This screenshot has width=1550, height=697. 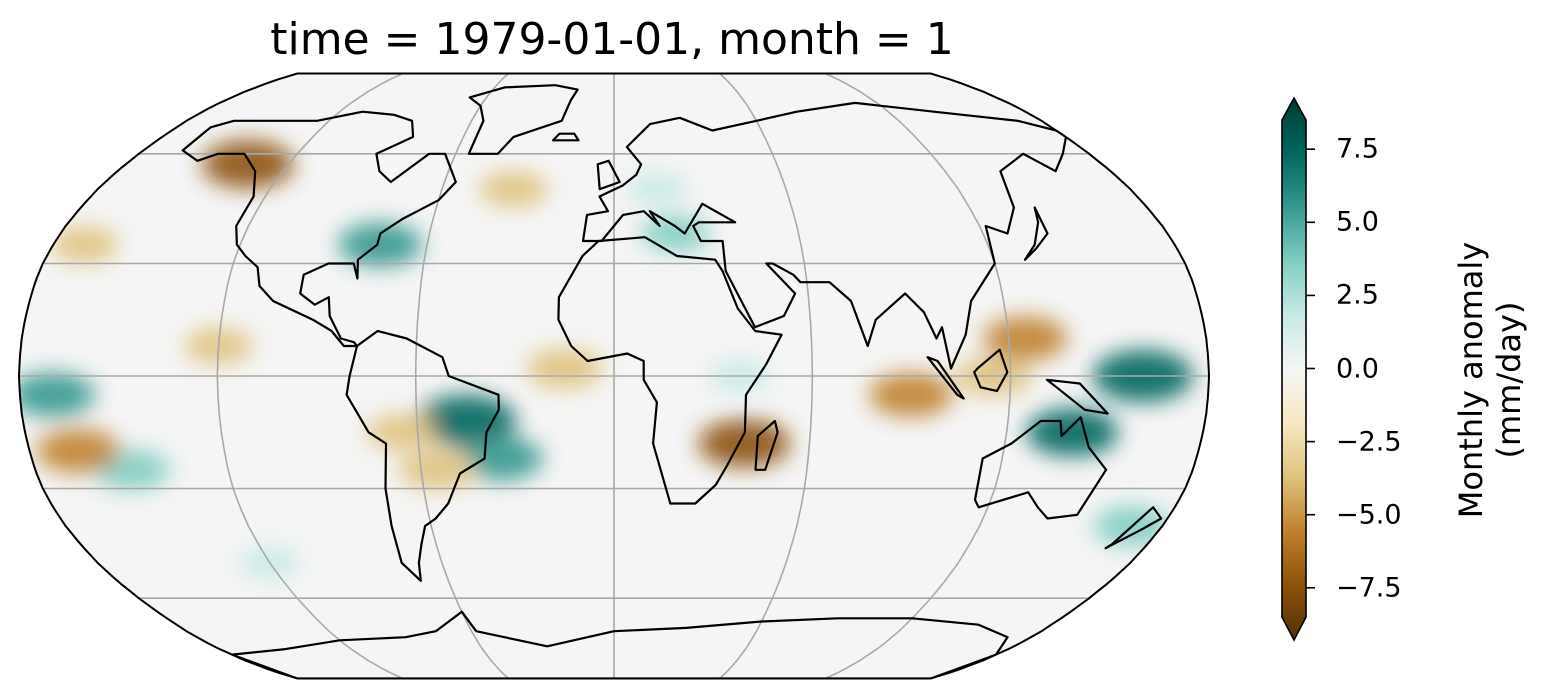 What do you see at coordinates (523, 119) in the screenshot?
I see `coastline-greenland` at bounding box center [523, 119].